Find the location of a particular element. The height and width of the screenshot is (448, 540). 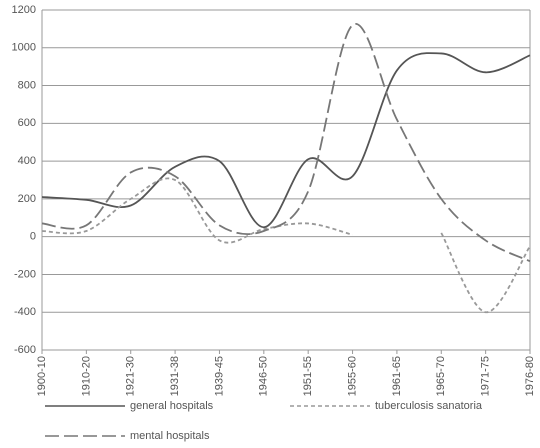

x-tick-label: 1939-45 is located at coordinates (219, 376).